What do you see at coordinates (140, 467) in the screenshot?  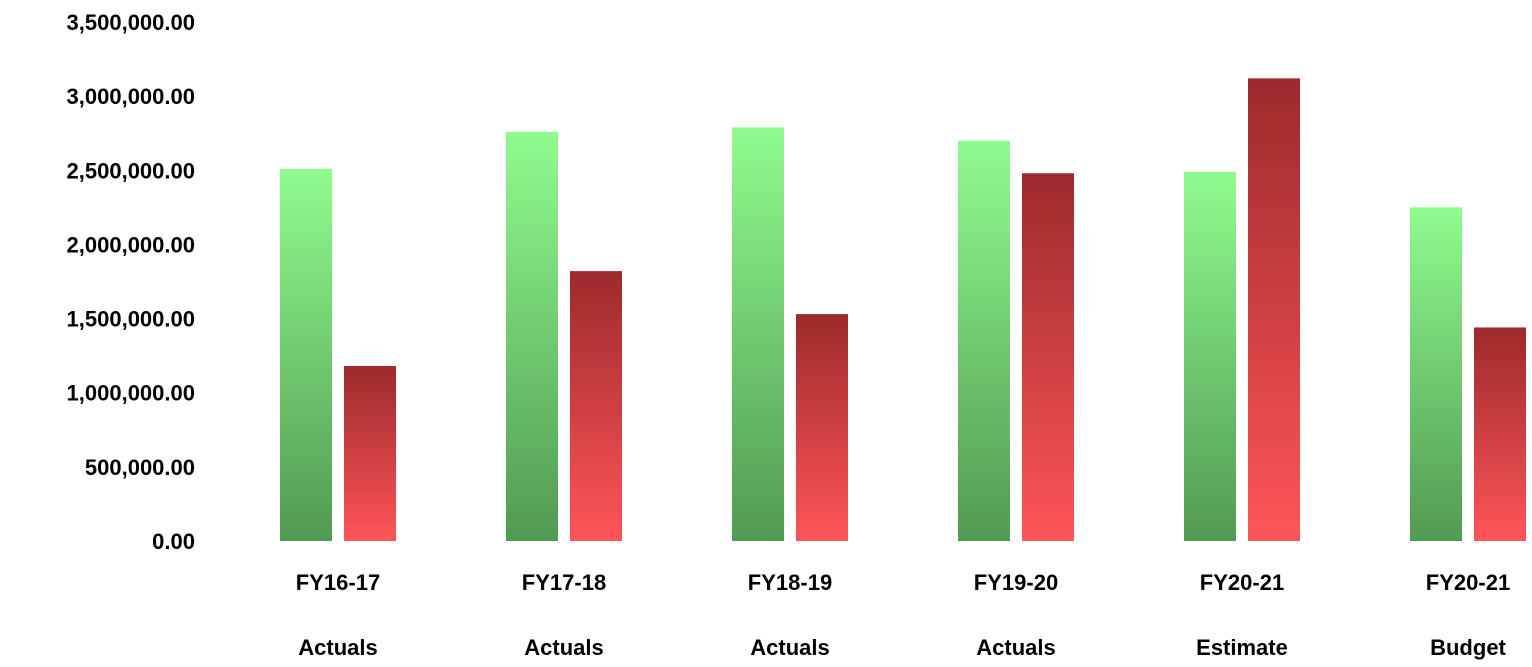 I see `y-tick-label: 500,000.00` at bounding box center [140, 467].